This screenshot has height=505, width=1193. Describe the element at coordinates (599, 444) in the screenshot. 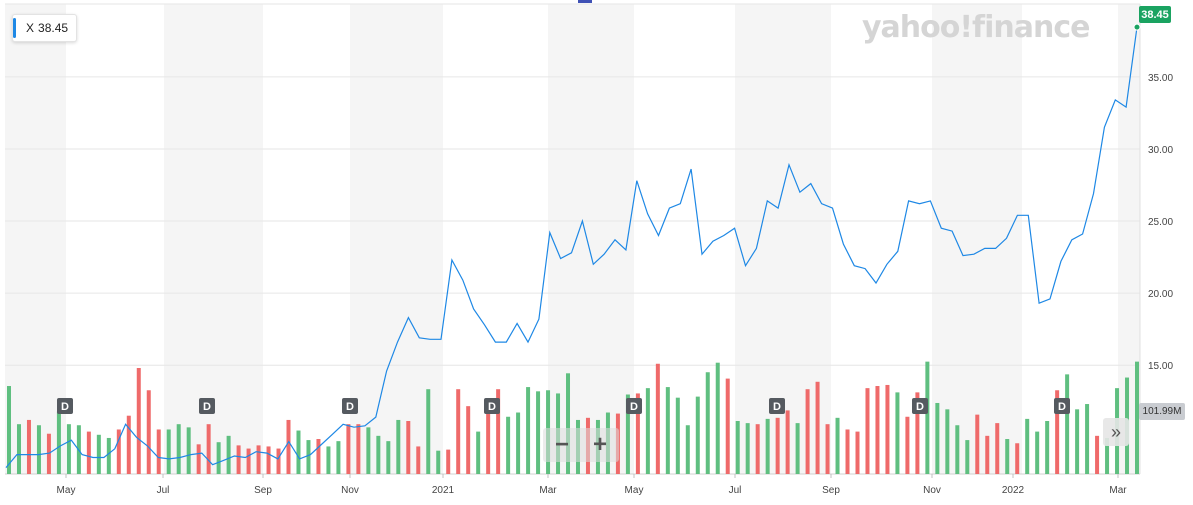

I see `zoom-in-button: +` at that location.